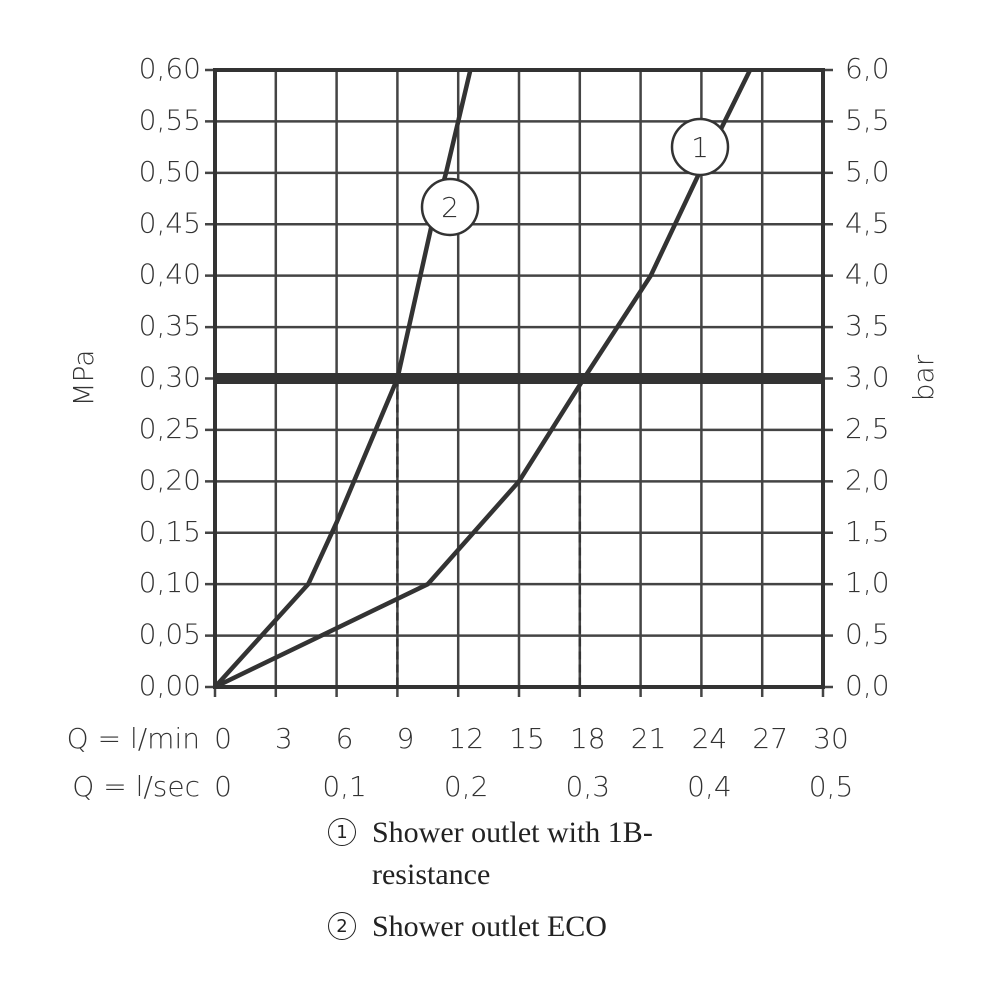  Describe the element at coordinates (170, 428) in the screenshot. I see `y-tick-label: 0,25` at that location.